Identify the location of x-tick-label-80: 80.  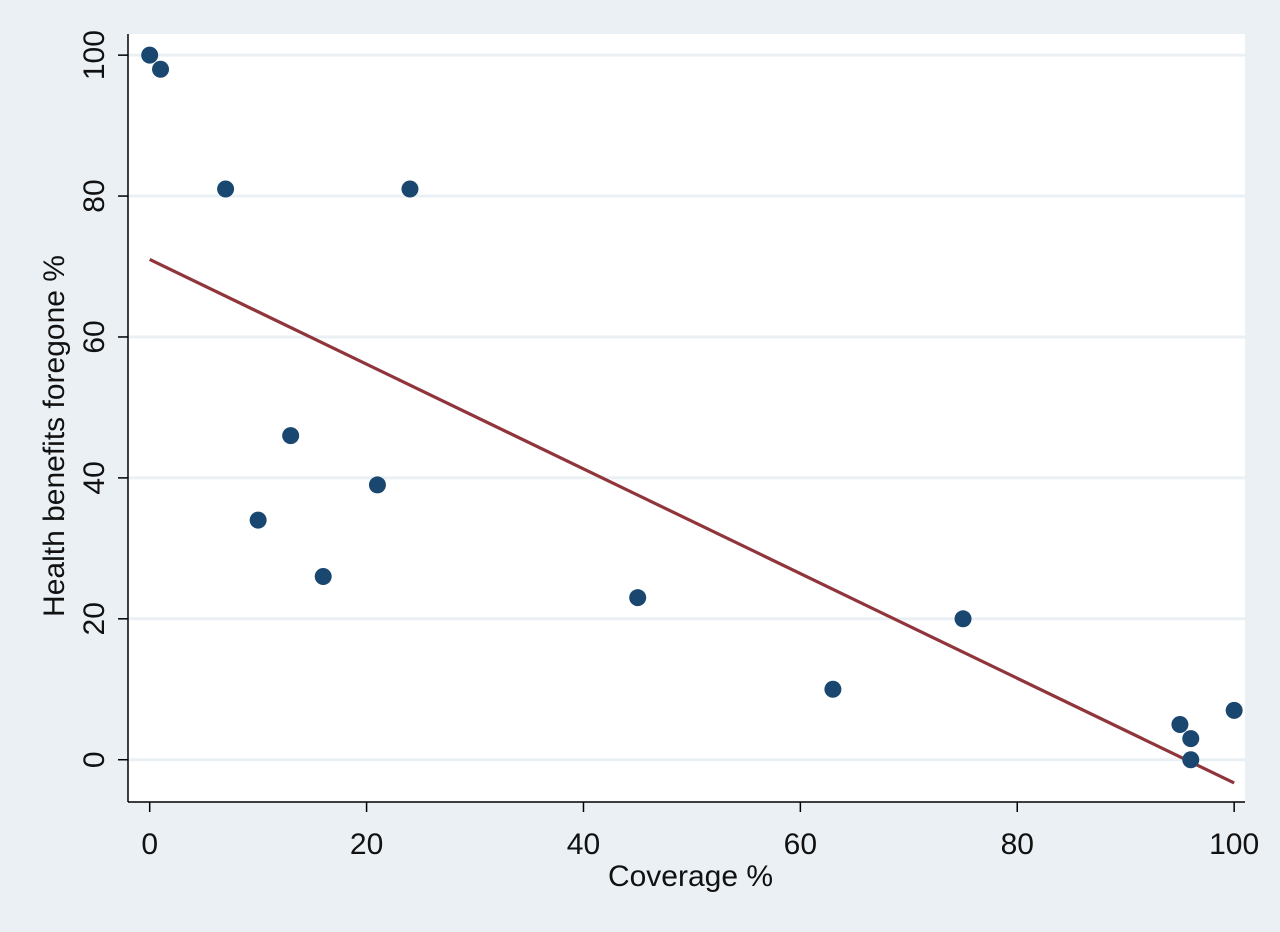
(1017, 844).